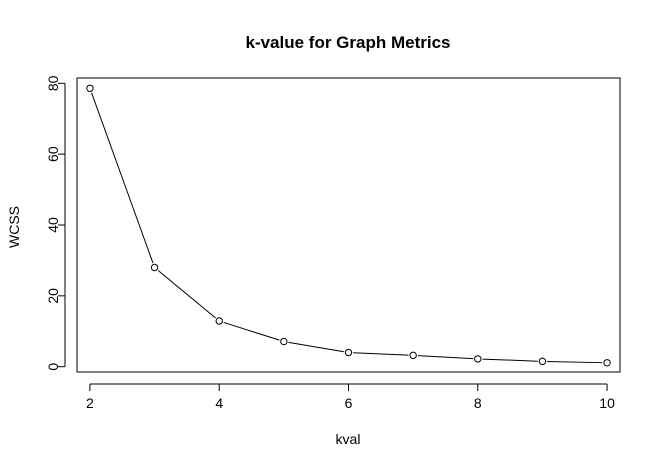  I want to click on chart-title: k-value for Graph Metrics, so click(347, 42).